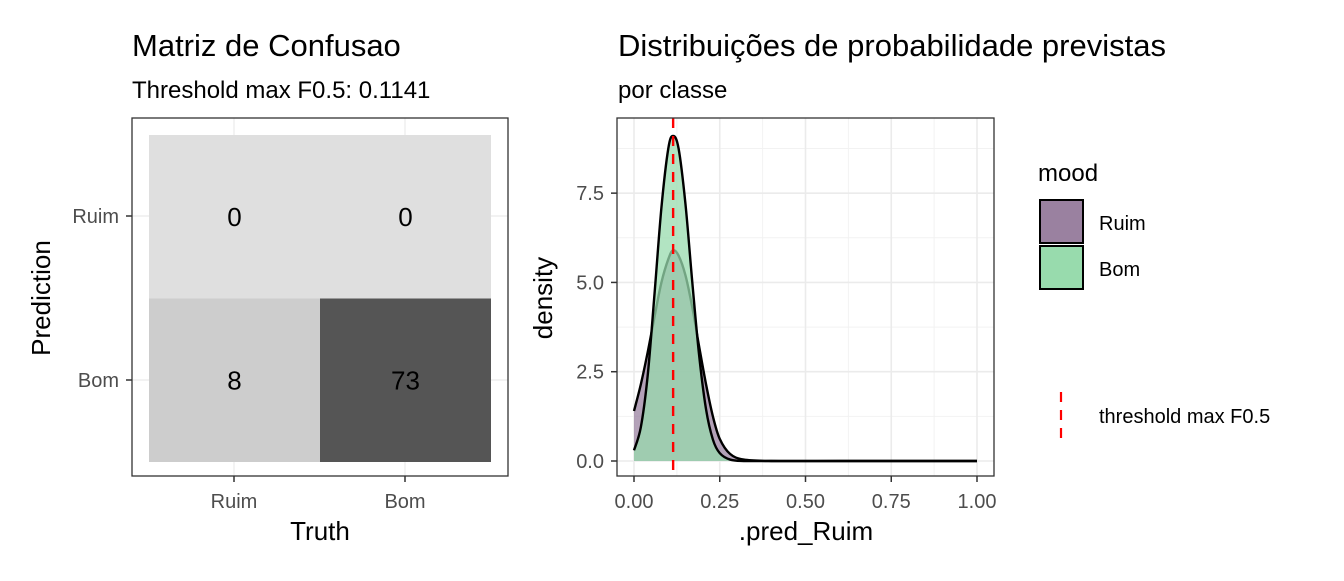 The image size is (1344, 581). Describe the element at coordinates (95, 217) in the screenshot. I see `cm-y-tick-label: Ruim` at that location.